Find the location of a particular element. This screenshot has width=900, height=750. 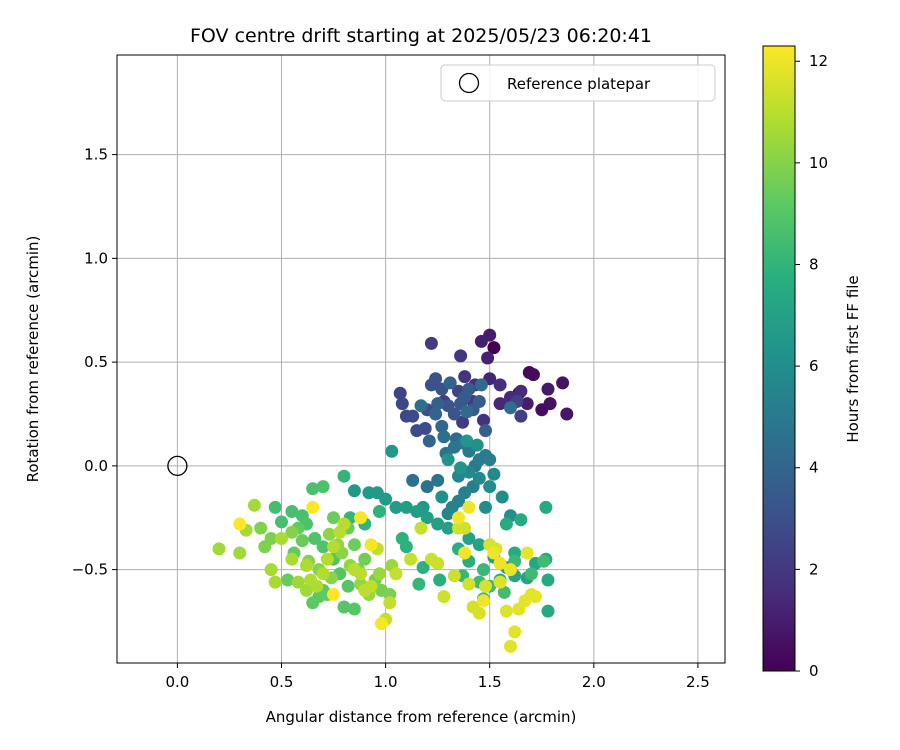

x-tick-label: 2.5 is located at coordinates (698, 682).